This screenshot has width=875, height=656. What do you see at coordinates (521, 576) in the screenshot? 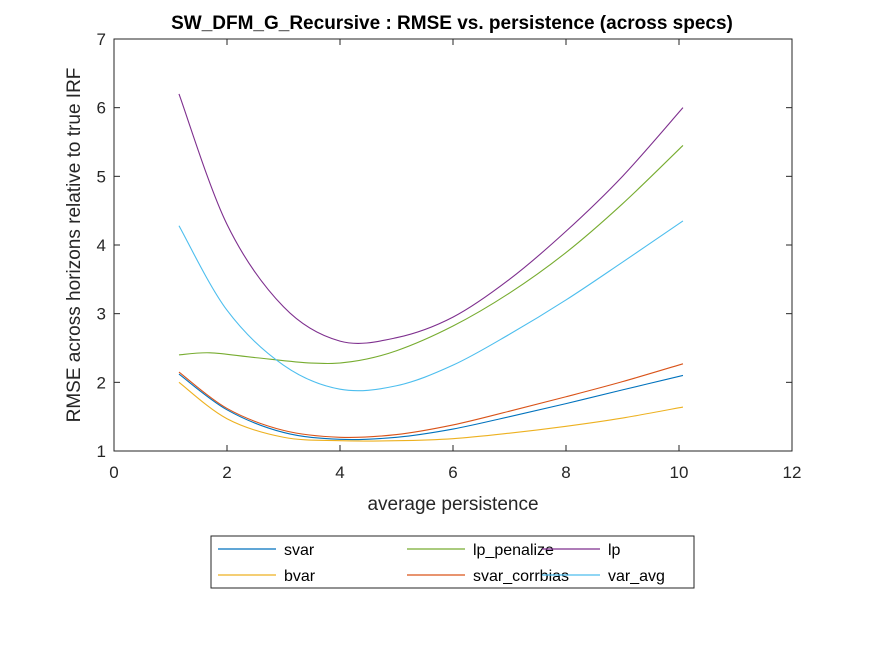
I see `legend-label-svar_corrbias: svar_corrbias` at bounding box center [521, 576].